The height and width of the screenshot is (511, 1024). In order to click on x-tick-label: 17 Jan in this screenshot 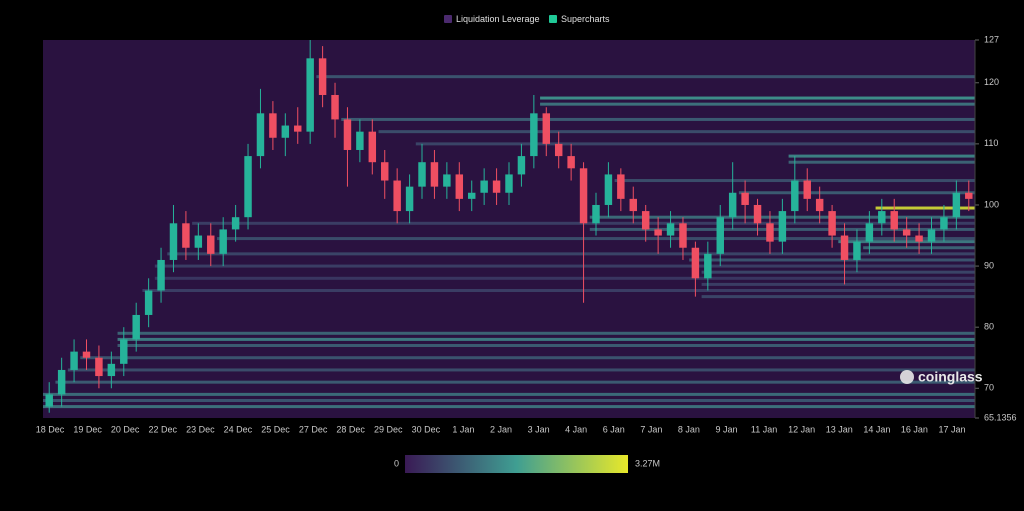, I will do `click(951, 429)`.